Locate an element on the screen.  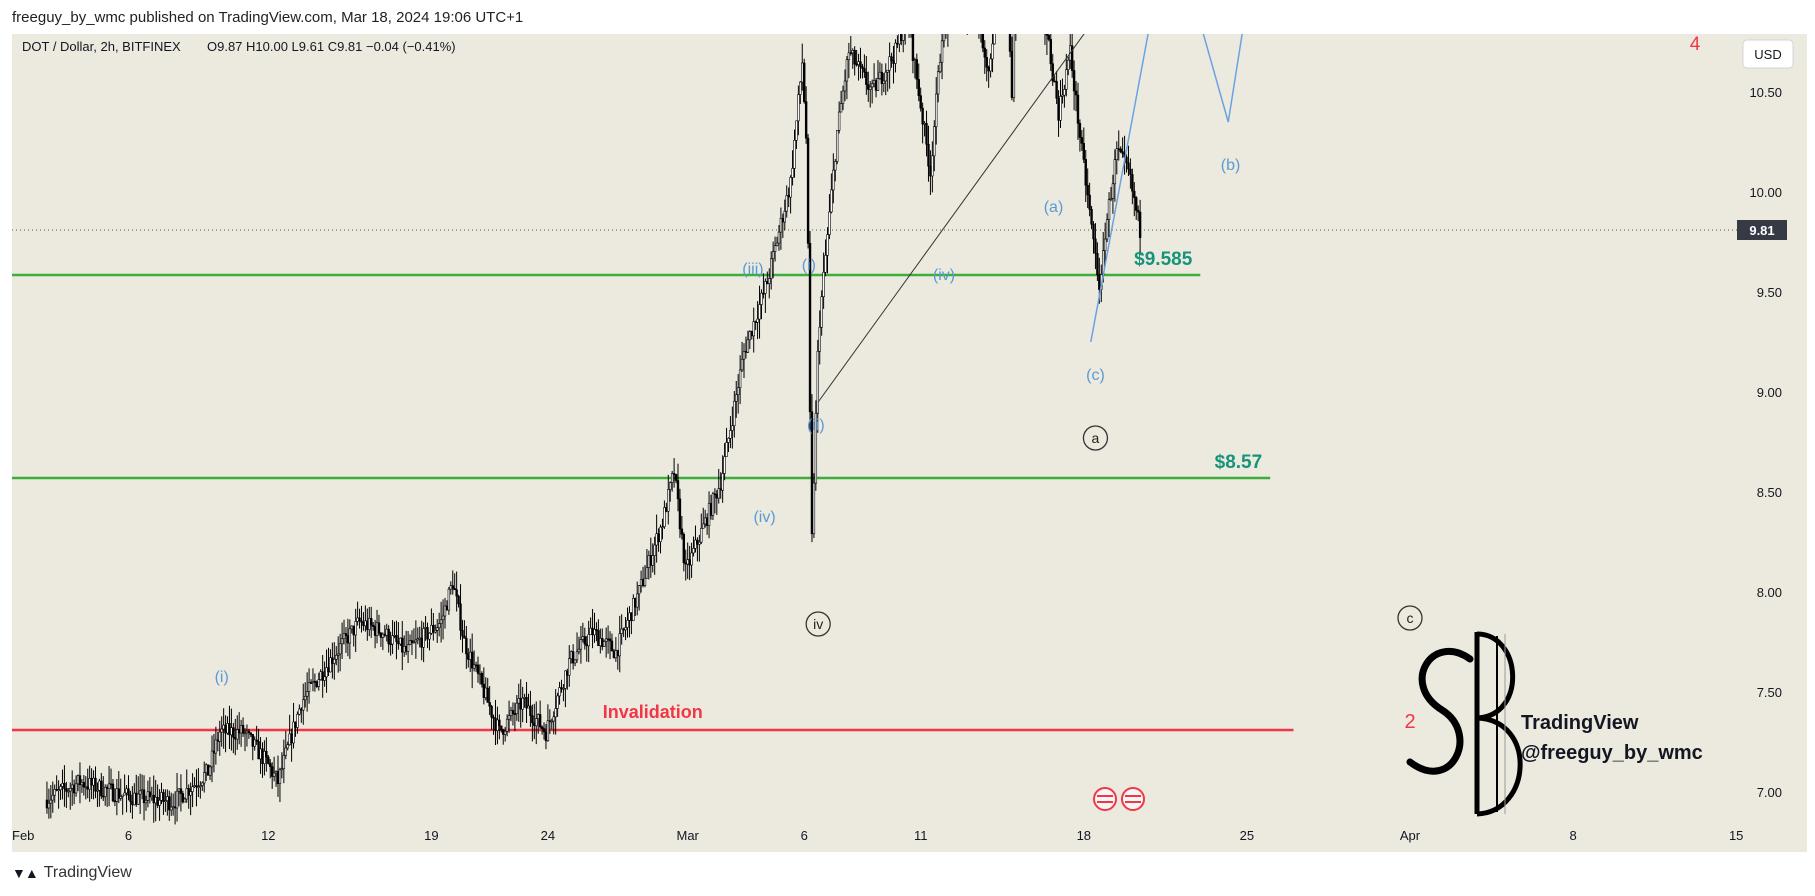
watermark-line2: @freeguy_by_wmc is located at coordinates (1612, 753).